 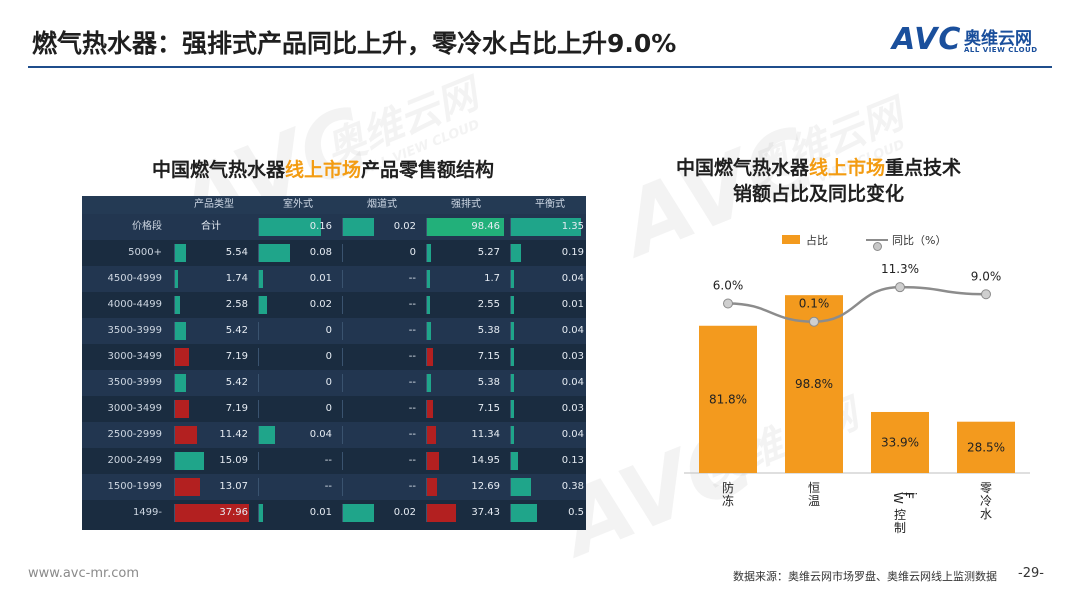 I want to click on category-label-part: 冷, so click(x=986, y=501).